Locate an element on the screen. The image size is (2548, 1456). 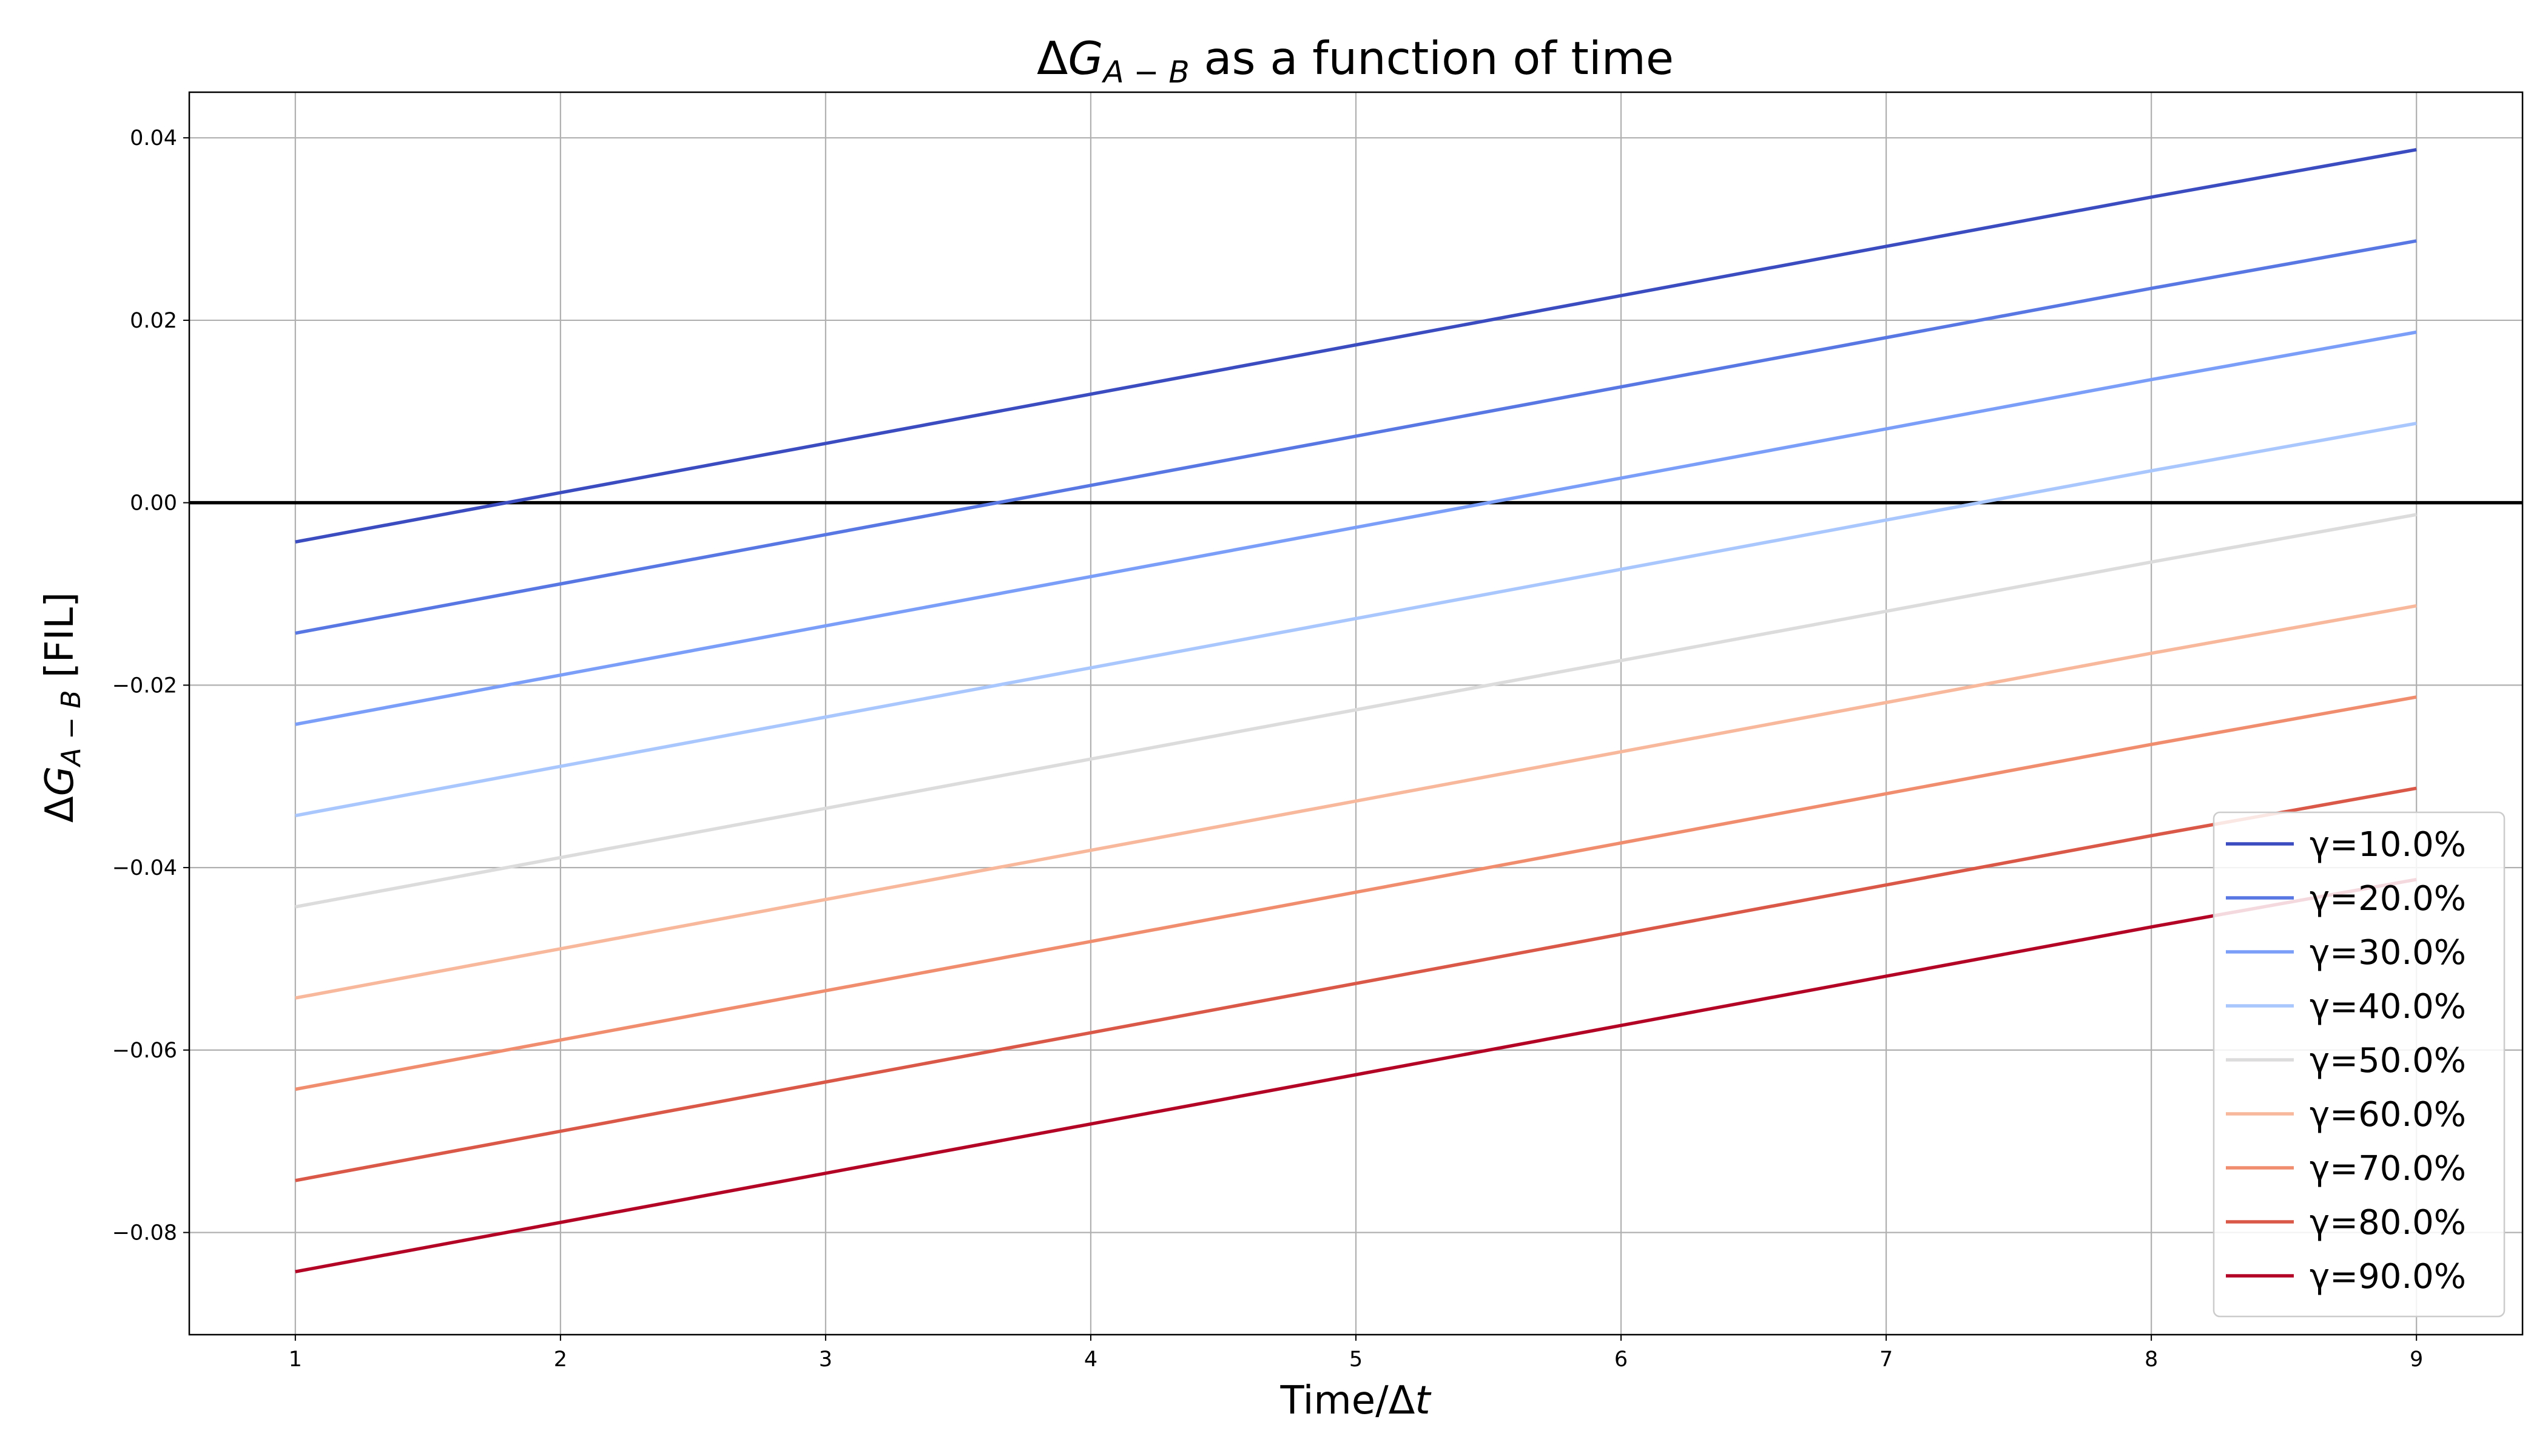
y-tick-label: 0.04 is located at coordinates (153, 138).